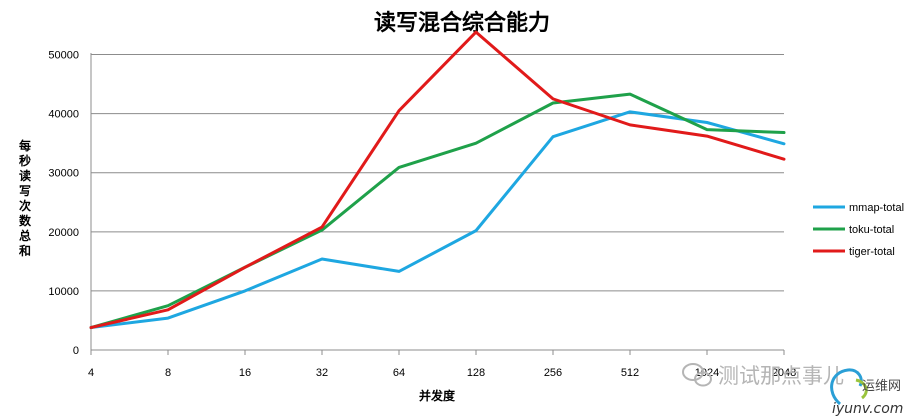 The width and height of the screenshot is (924, 419). I want to click on watermark: 测试那点事儿 运维网 iyunv.com, so click(792, 390).